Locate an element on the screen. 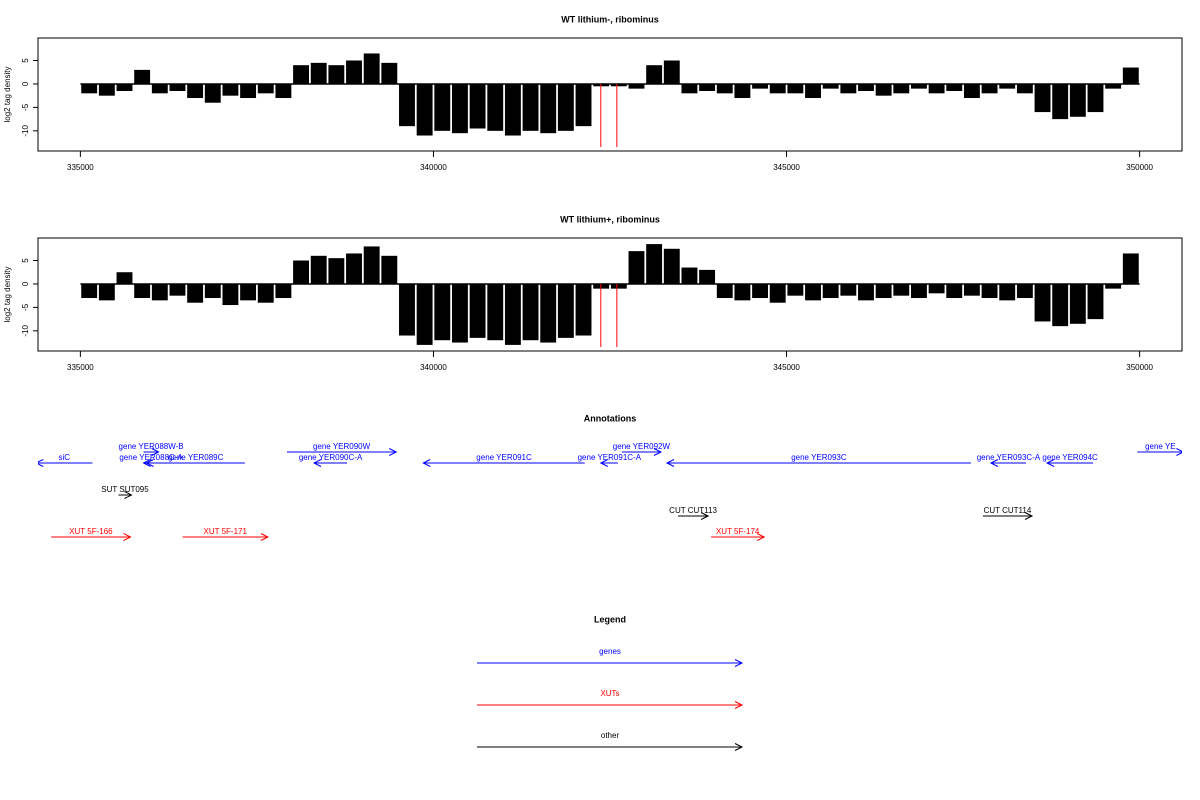  feature-label: gene YER088W-B is located at coordinates (151, 446).